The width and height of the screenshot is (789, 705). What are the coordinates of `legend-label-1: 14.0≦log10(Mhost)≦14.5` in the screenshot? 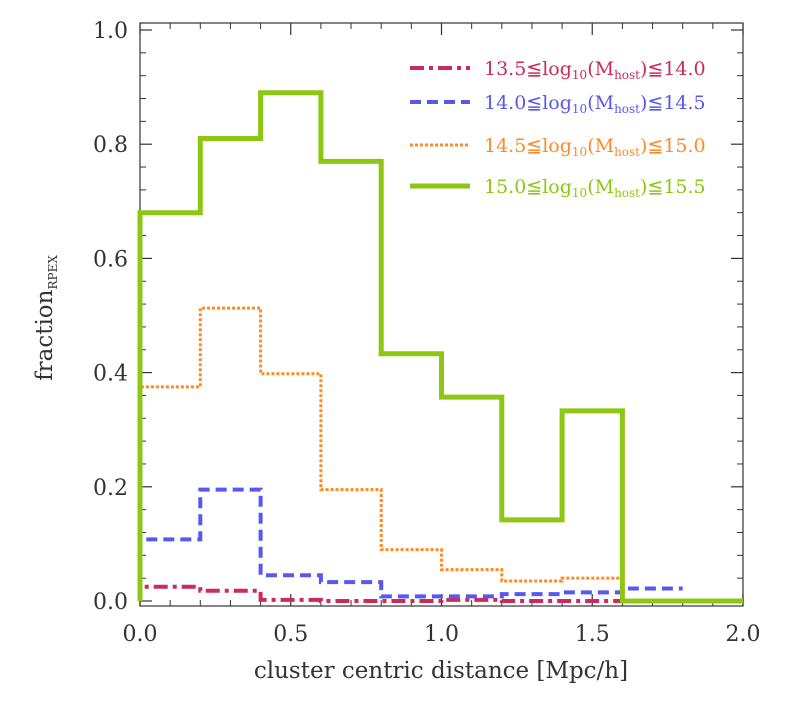 It's located at (595, 104).